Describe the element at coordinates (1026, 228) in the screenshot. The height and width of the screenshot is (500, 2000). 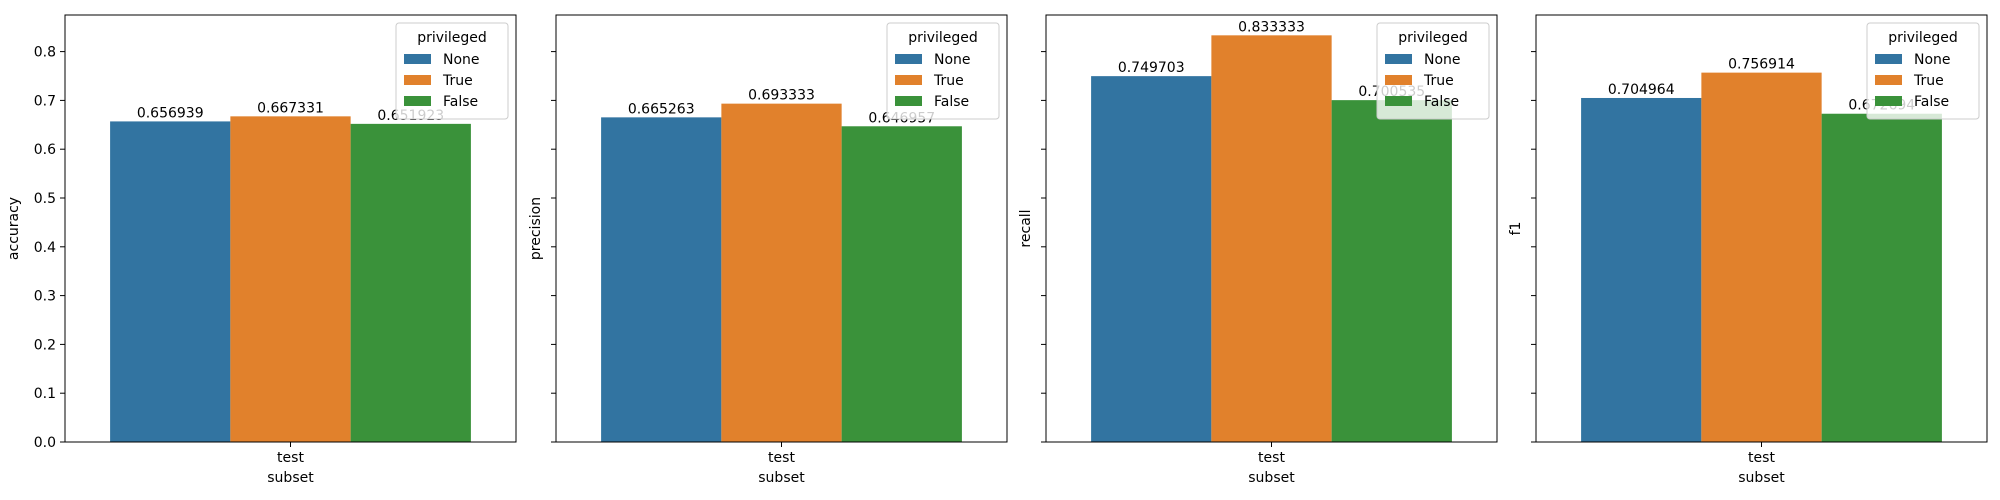
I see `y-axis-label: recall` at that location.